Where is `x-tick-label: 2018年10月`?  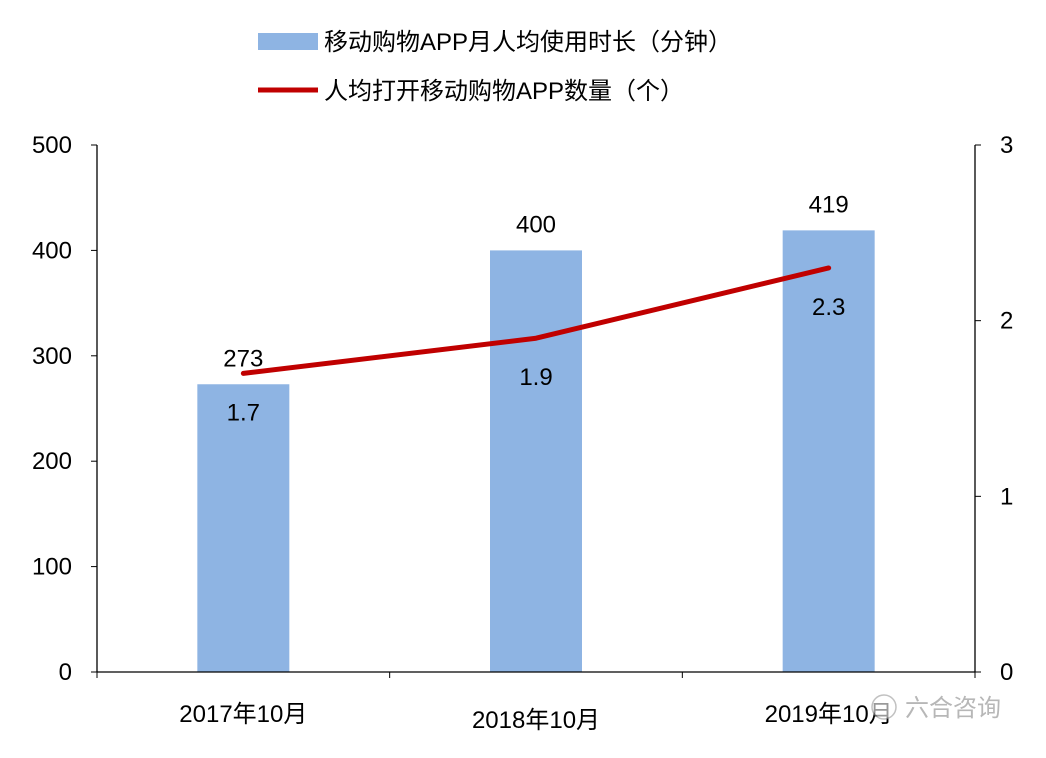
x-tick-label: 2018年10月 is located at coordinates (536, 720).